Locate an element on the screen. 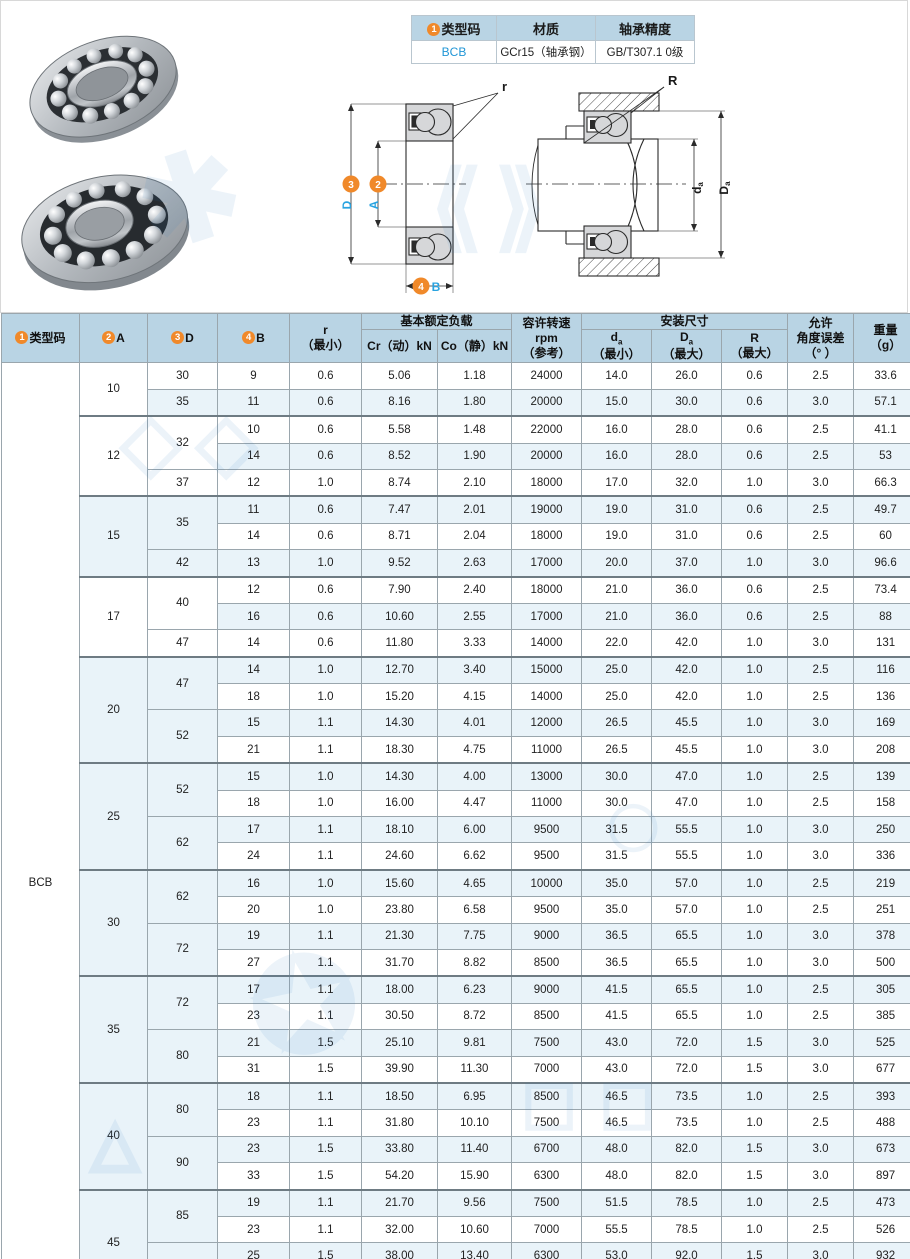 This screenshot has height=1259, width=910. table-row: 23 1.1 32.00 10.60 7000 55.5 78.5 1.0 2.5 526 is located at coordinates (456, 1229).